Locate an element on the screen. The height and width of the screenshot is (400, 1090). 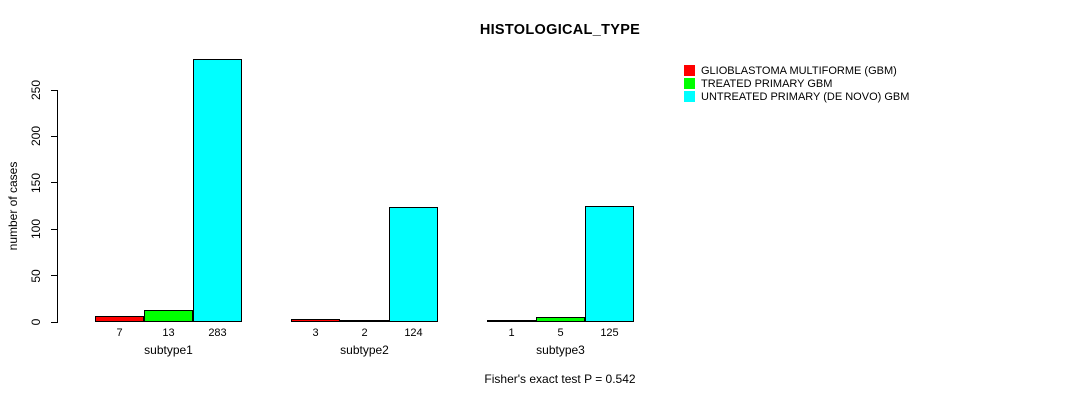
y-axis is located at coordinates (57, 206).